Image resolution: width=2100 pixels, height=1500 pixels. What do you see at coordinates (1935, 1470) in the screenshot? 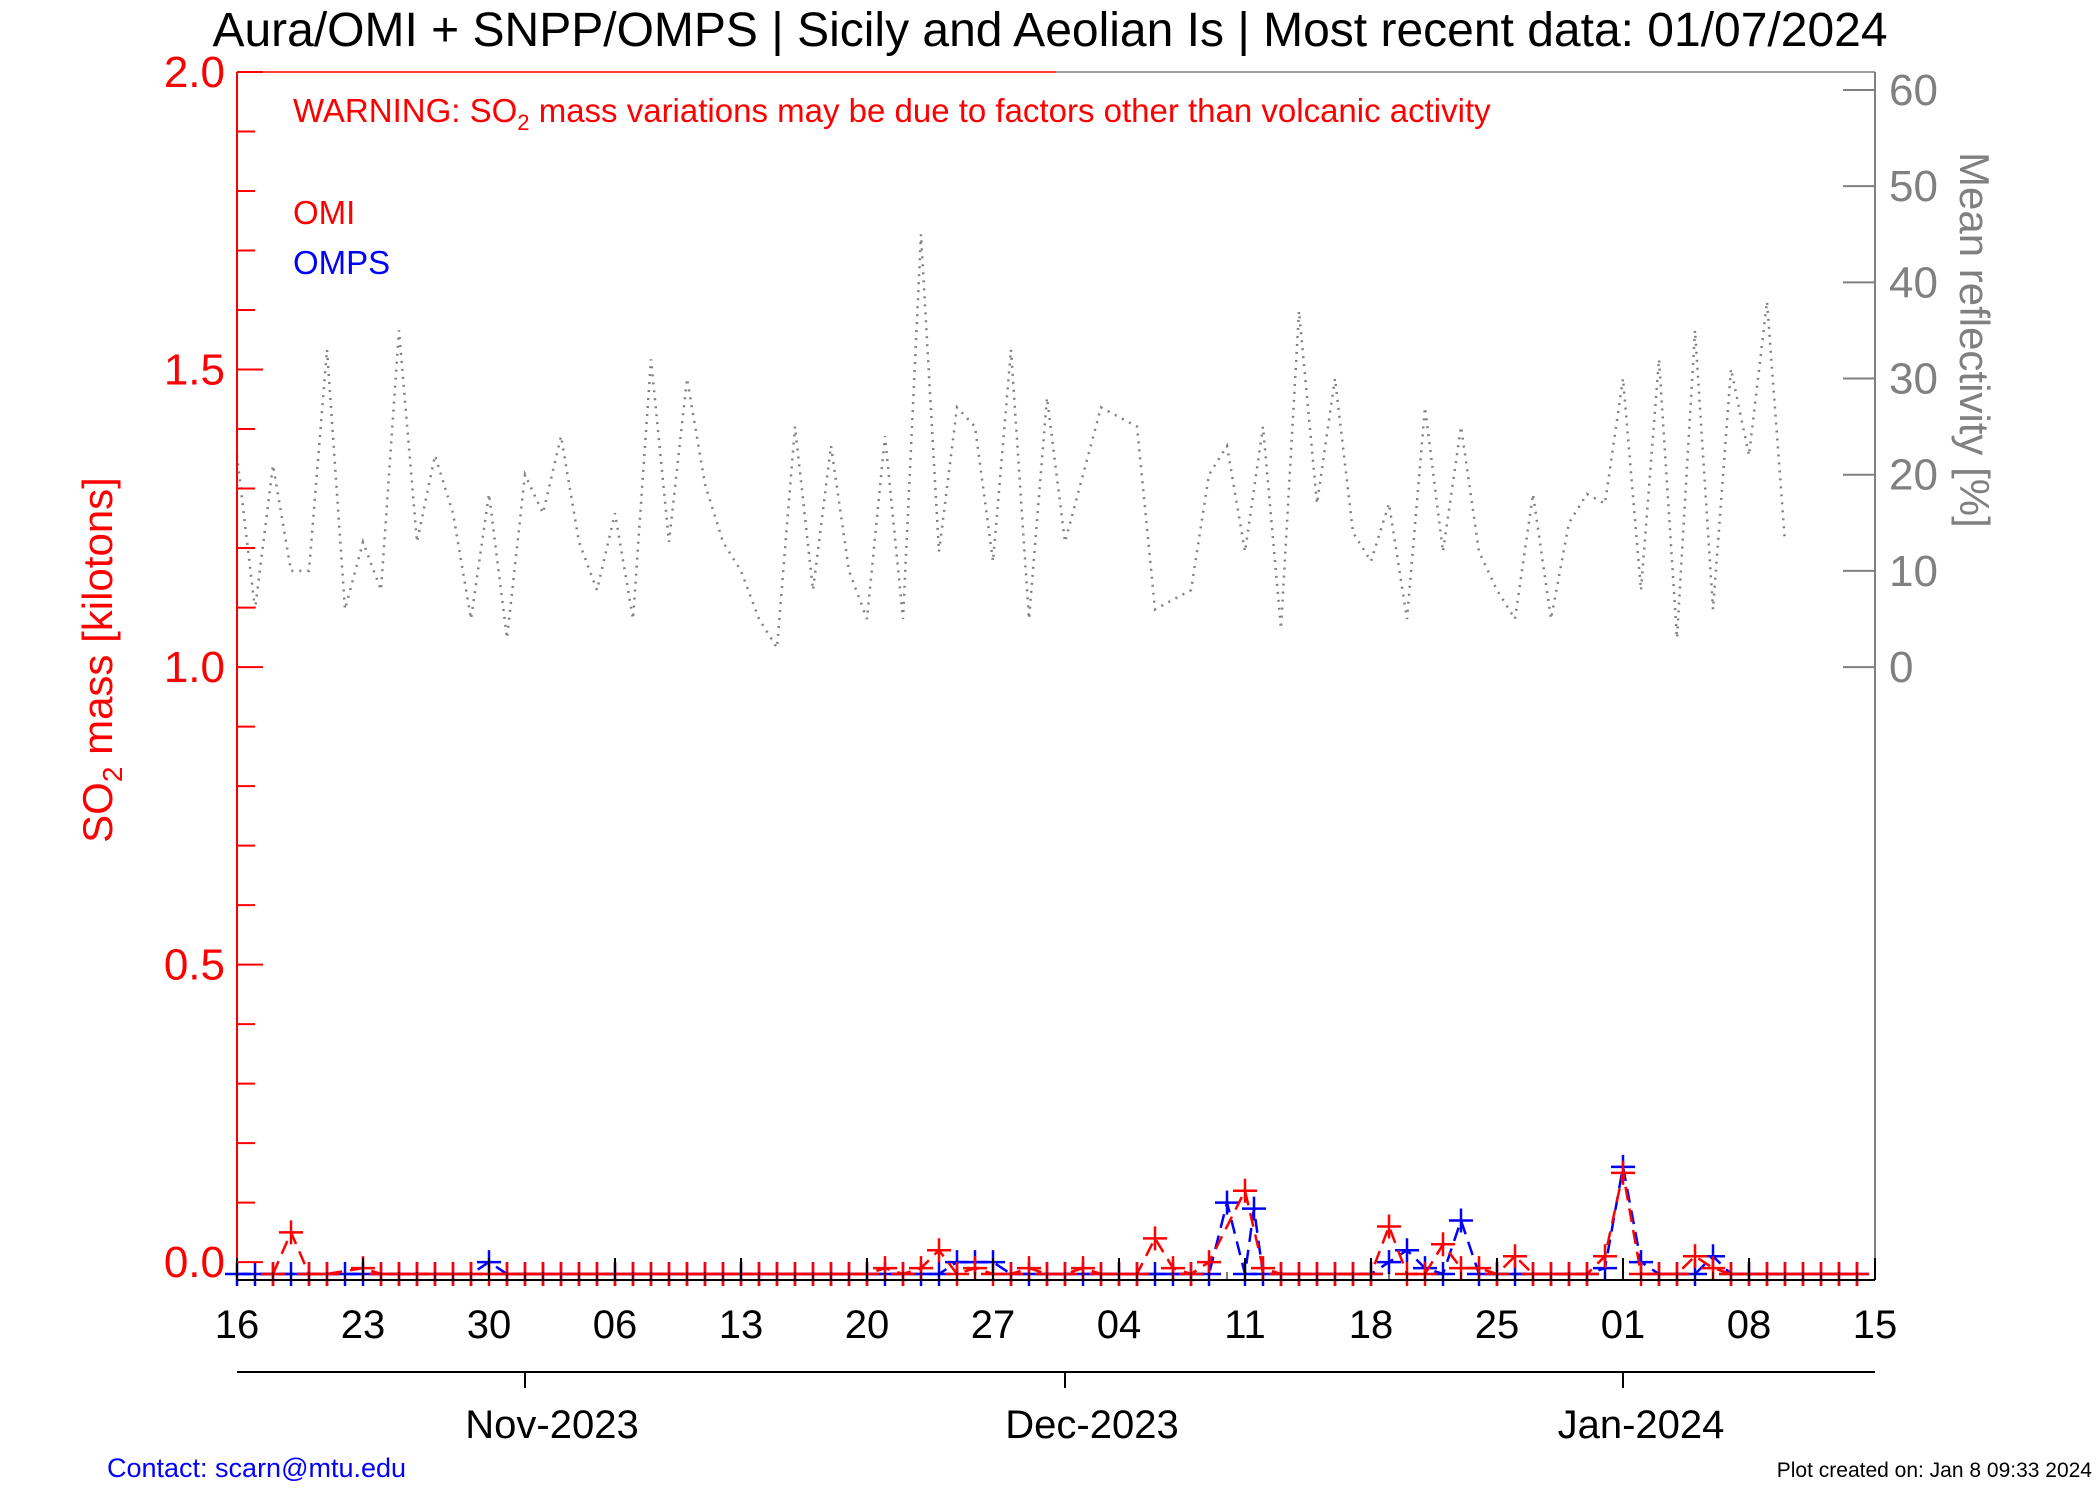
I see `plot-created-text: Plot created on: Jan 8 09:33 2024` at bounding box center [1935, 1470].